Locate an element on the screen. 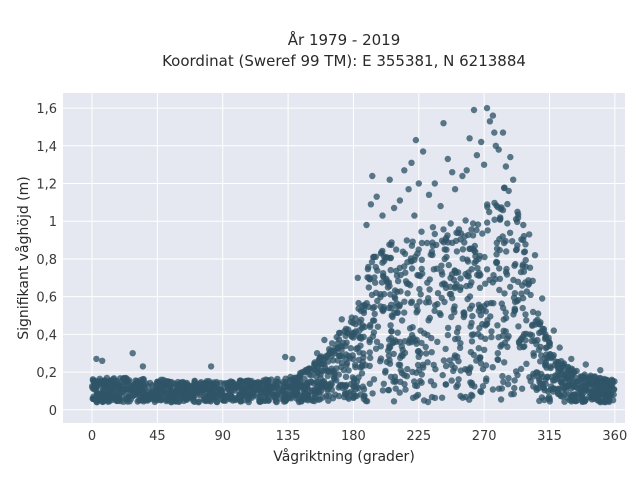 Image resolution: width=640 pixels, height=480 pixels. y-tick-label: 1 is located at coordinates (53, 222).